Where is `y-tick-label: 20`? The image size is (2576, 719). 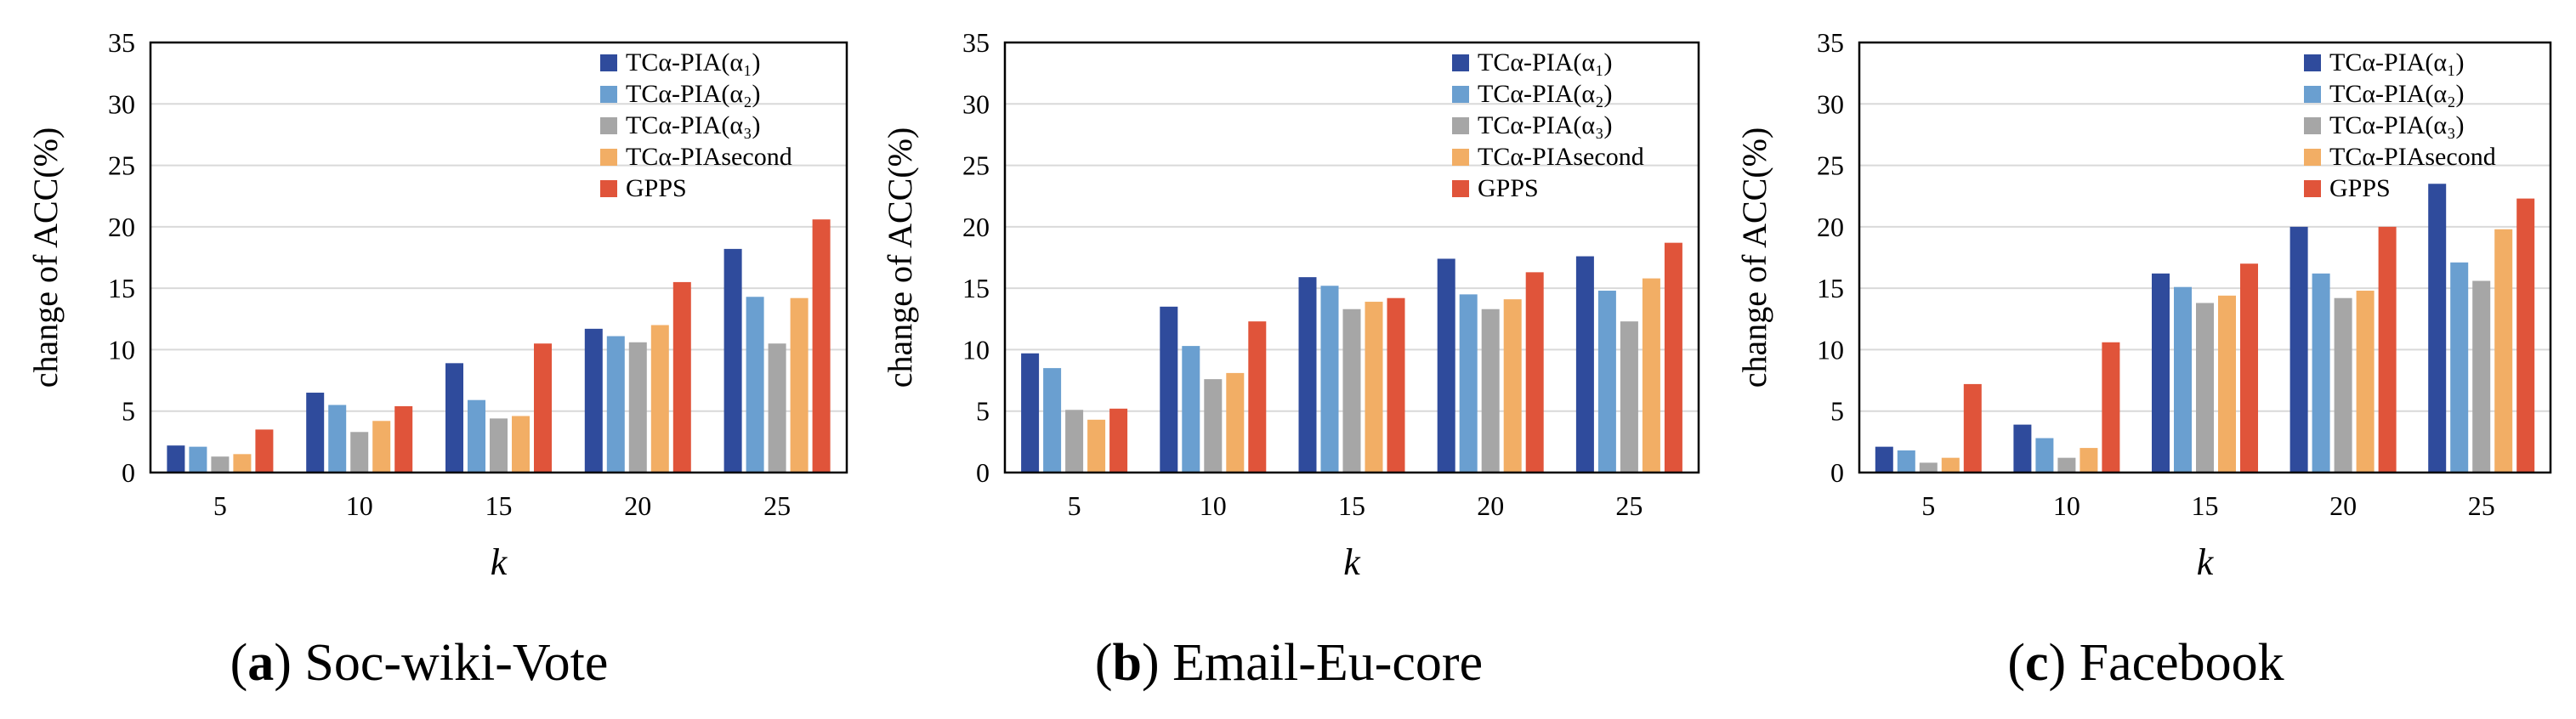
y-tick-label: 20 is located at coordinates (122, 227).